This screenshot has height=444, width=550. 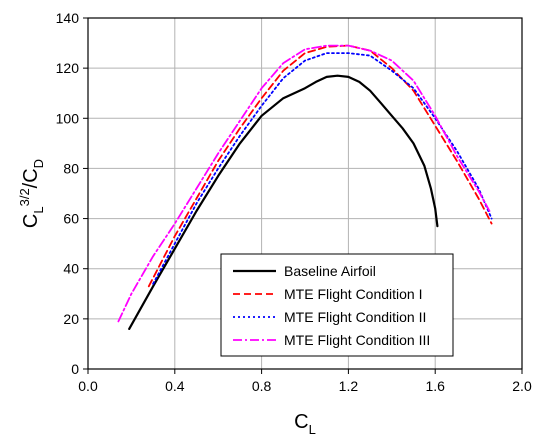 I want to click on x-axis-title: CL, so click(x=305, y=424).